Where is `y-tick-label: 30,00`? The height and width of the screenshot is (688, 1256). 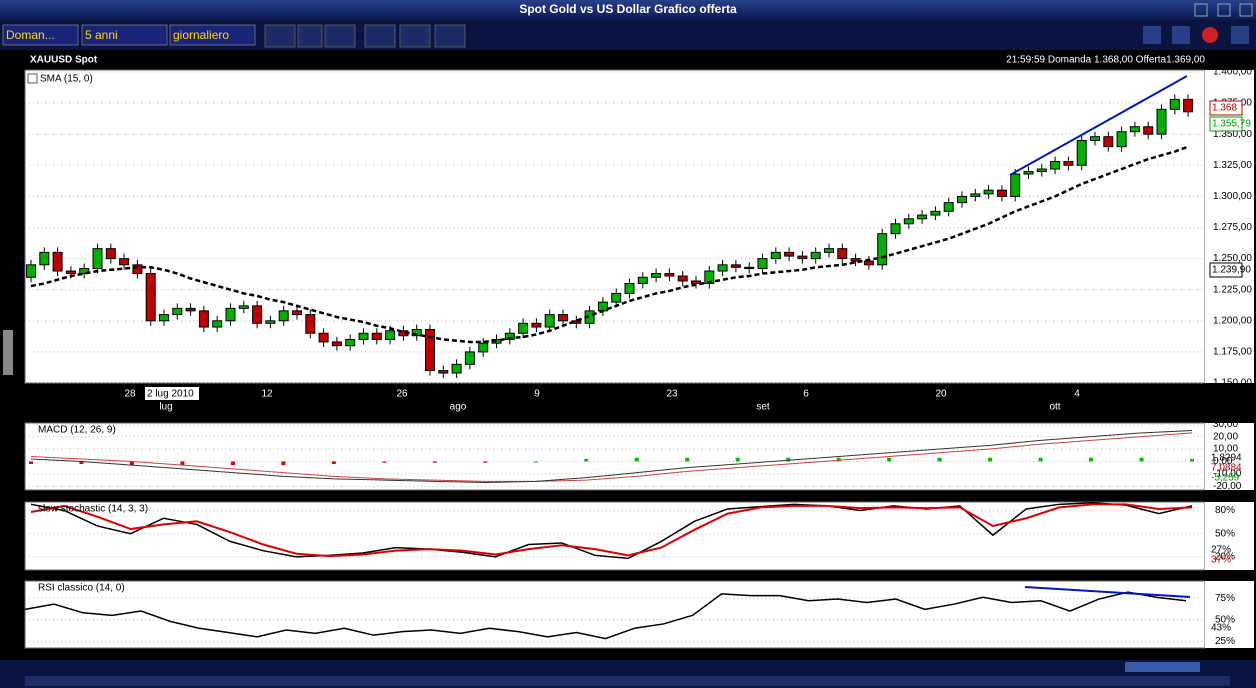
y-tick-label: 30,00 is located at coordinates (1225, 424).